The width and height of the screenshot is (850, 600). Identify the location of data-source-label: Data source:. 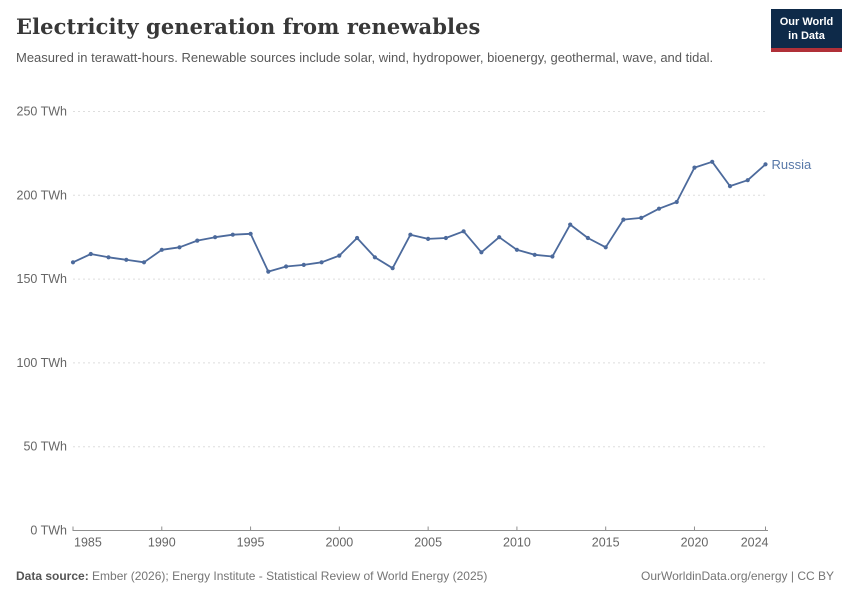
(52, 576).